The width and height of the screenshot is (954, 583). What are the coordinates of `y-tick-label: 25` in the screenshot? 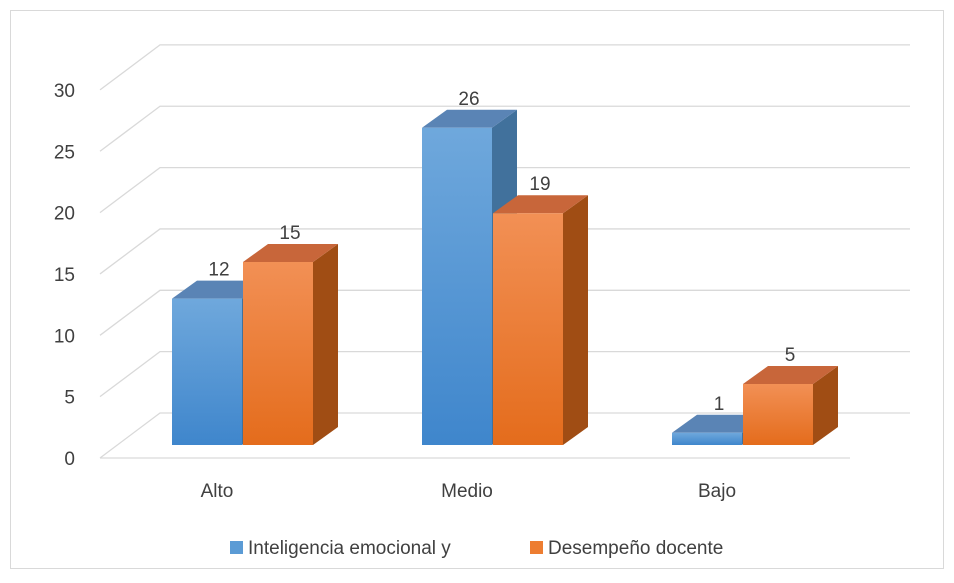 It's located at (64, 152).